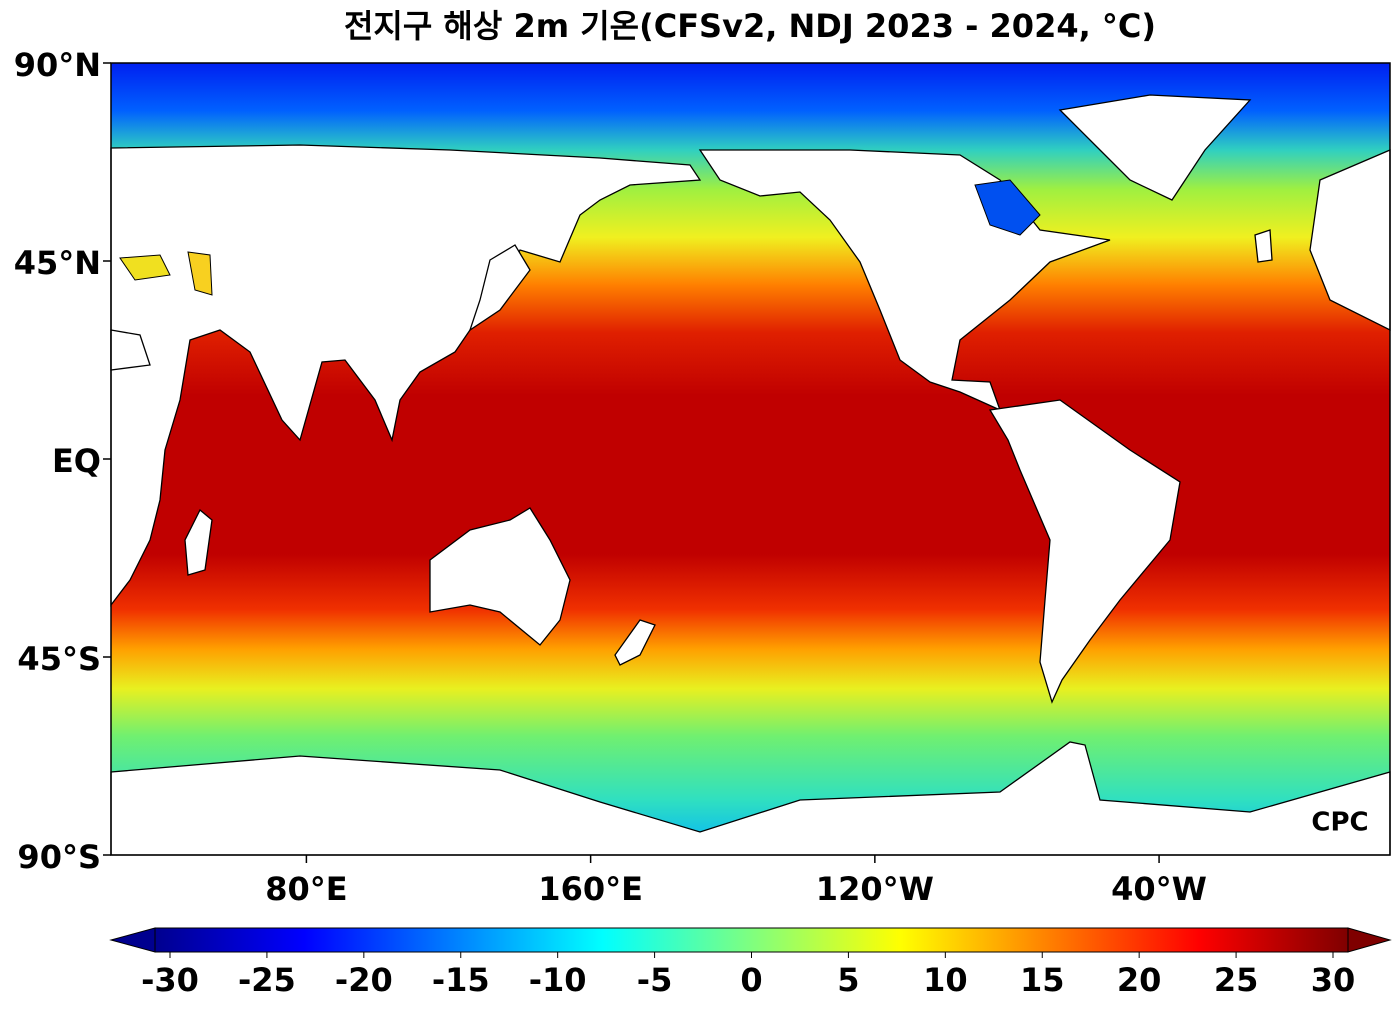 This screenshot has width=1400, height=1012. I want to click on map-title: 전지구 해상 2m 기온(CFSv2, NDJ 2023 - 2024, °C), so click(750, 26).